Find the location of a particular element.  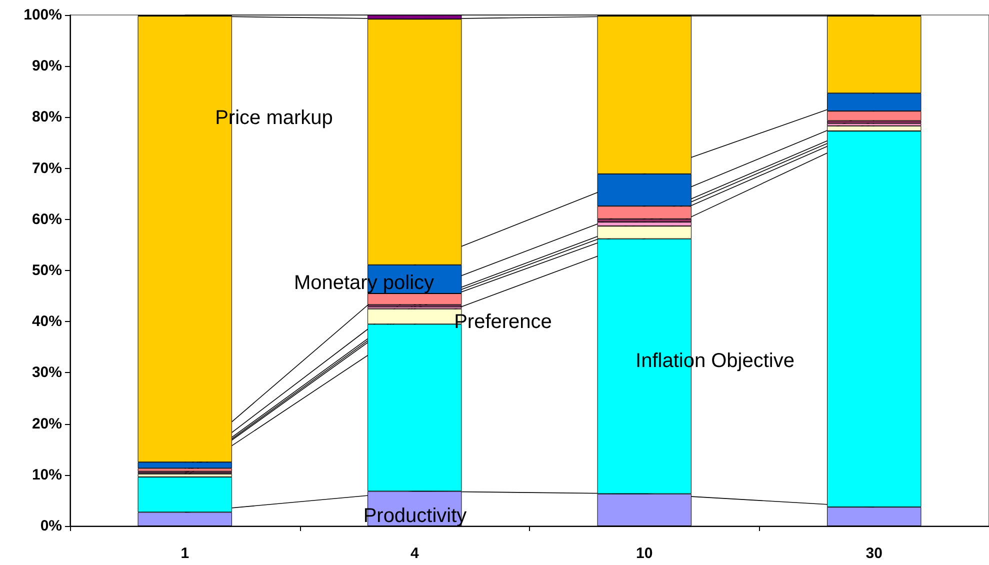

y-tick-label: 20% is located at coordinates (47, 423).